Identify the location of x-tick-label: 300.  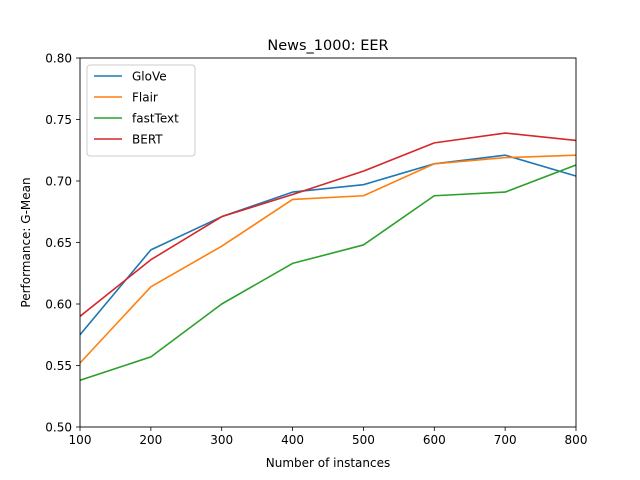
(221, 440).